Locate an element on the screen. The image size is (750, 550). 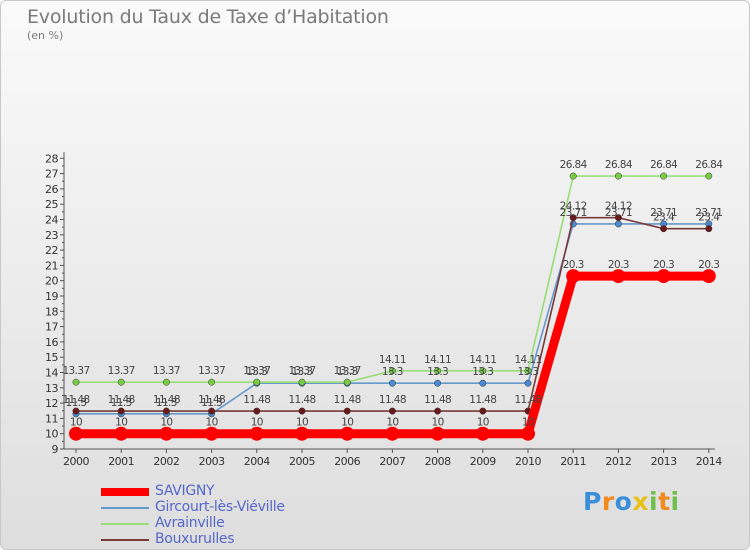
y-tick-label: 9 is located at coordinates (55, 449).